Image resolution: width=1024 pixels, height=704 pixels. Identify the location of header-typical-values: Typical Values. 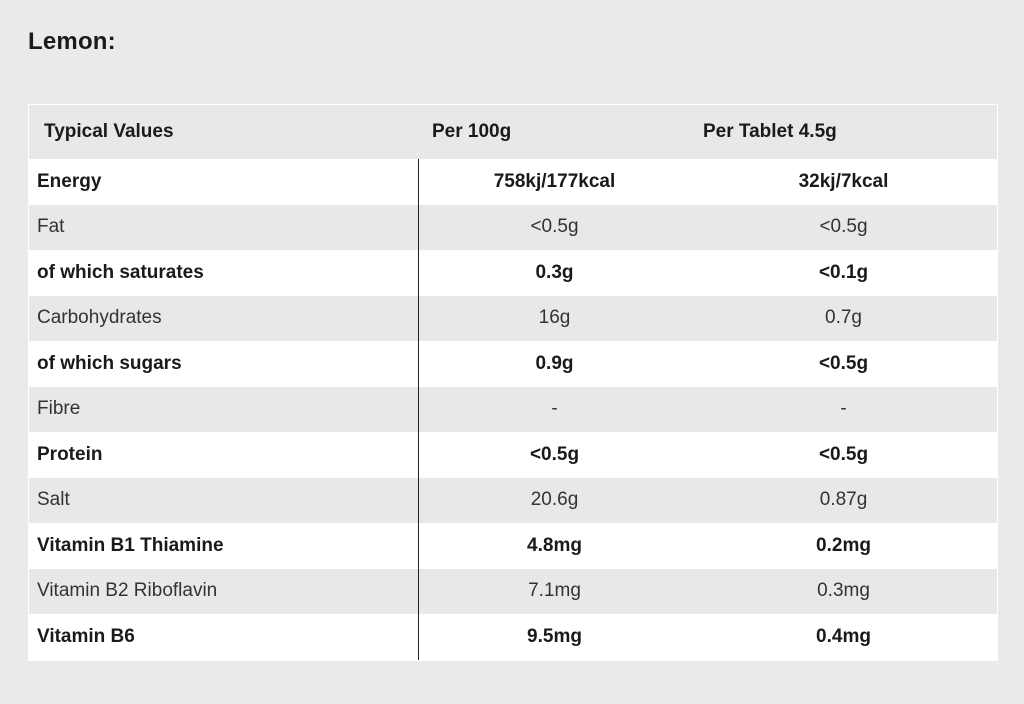
(109, 131).